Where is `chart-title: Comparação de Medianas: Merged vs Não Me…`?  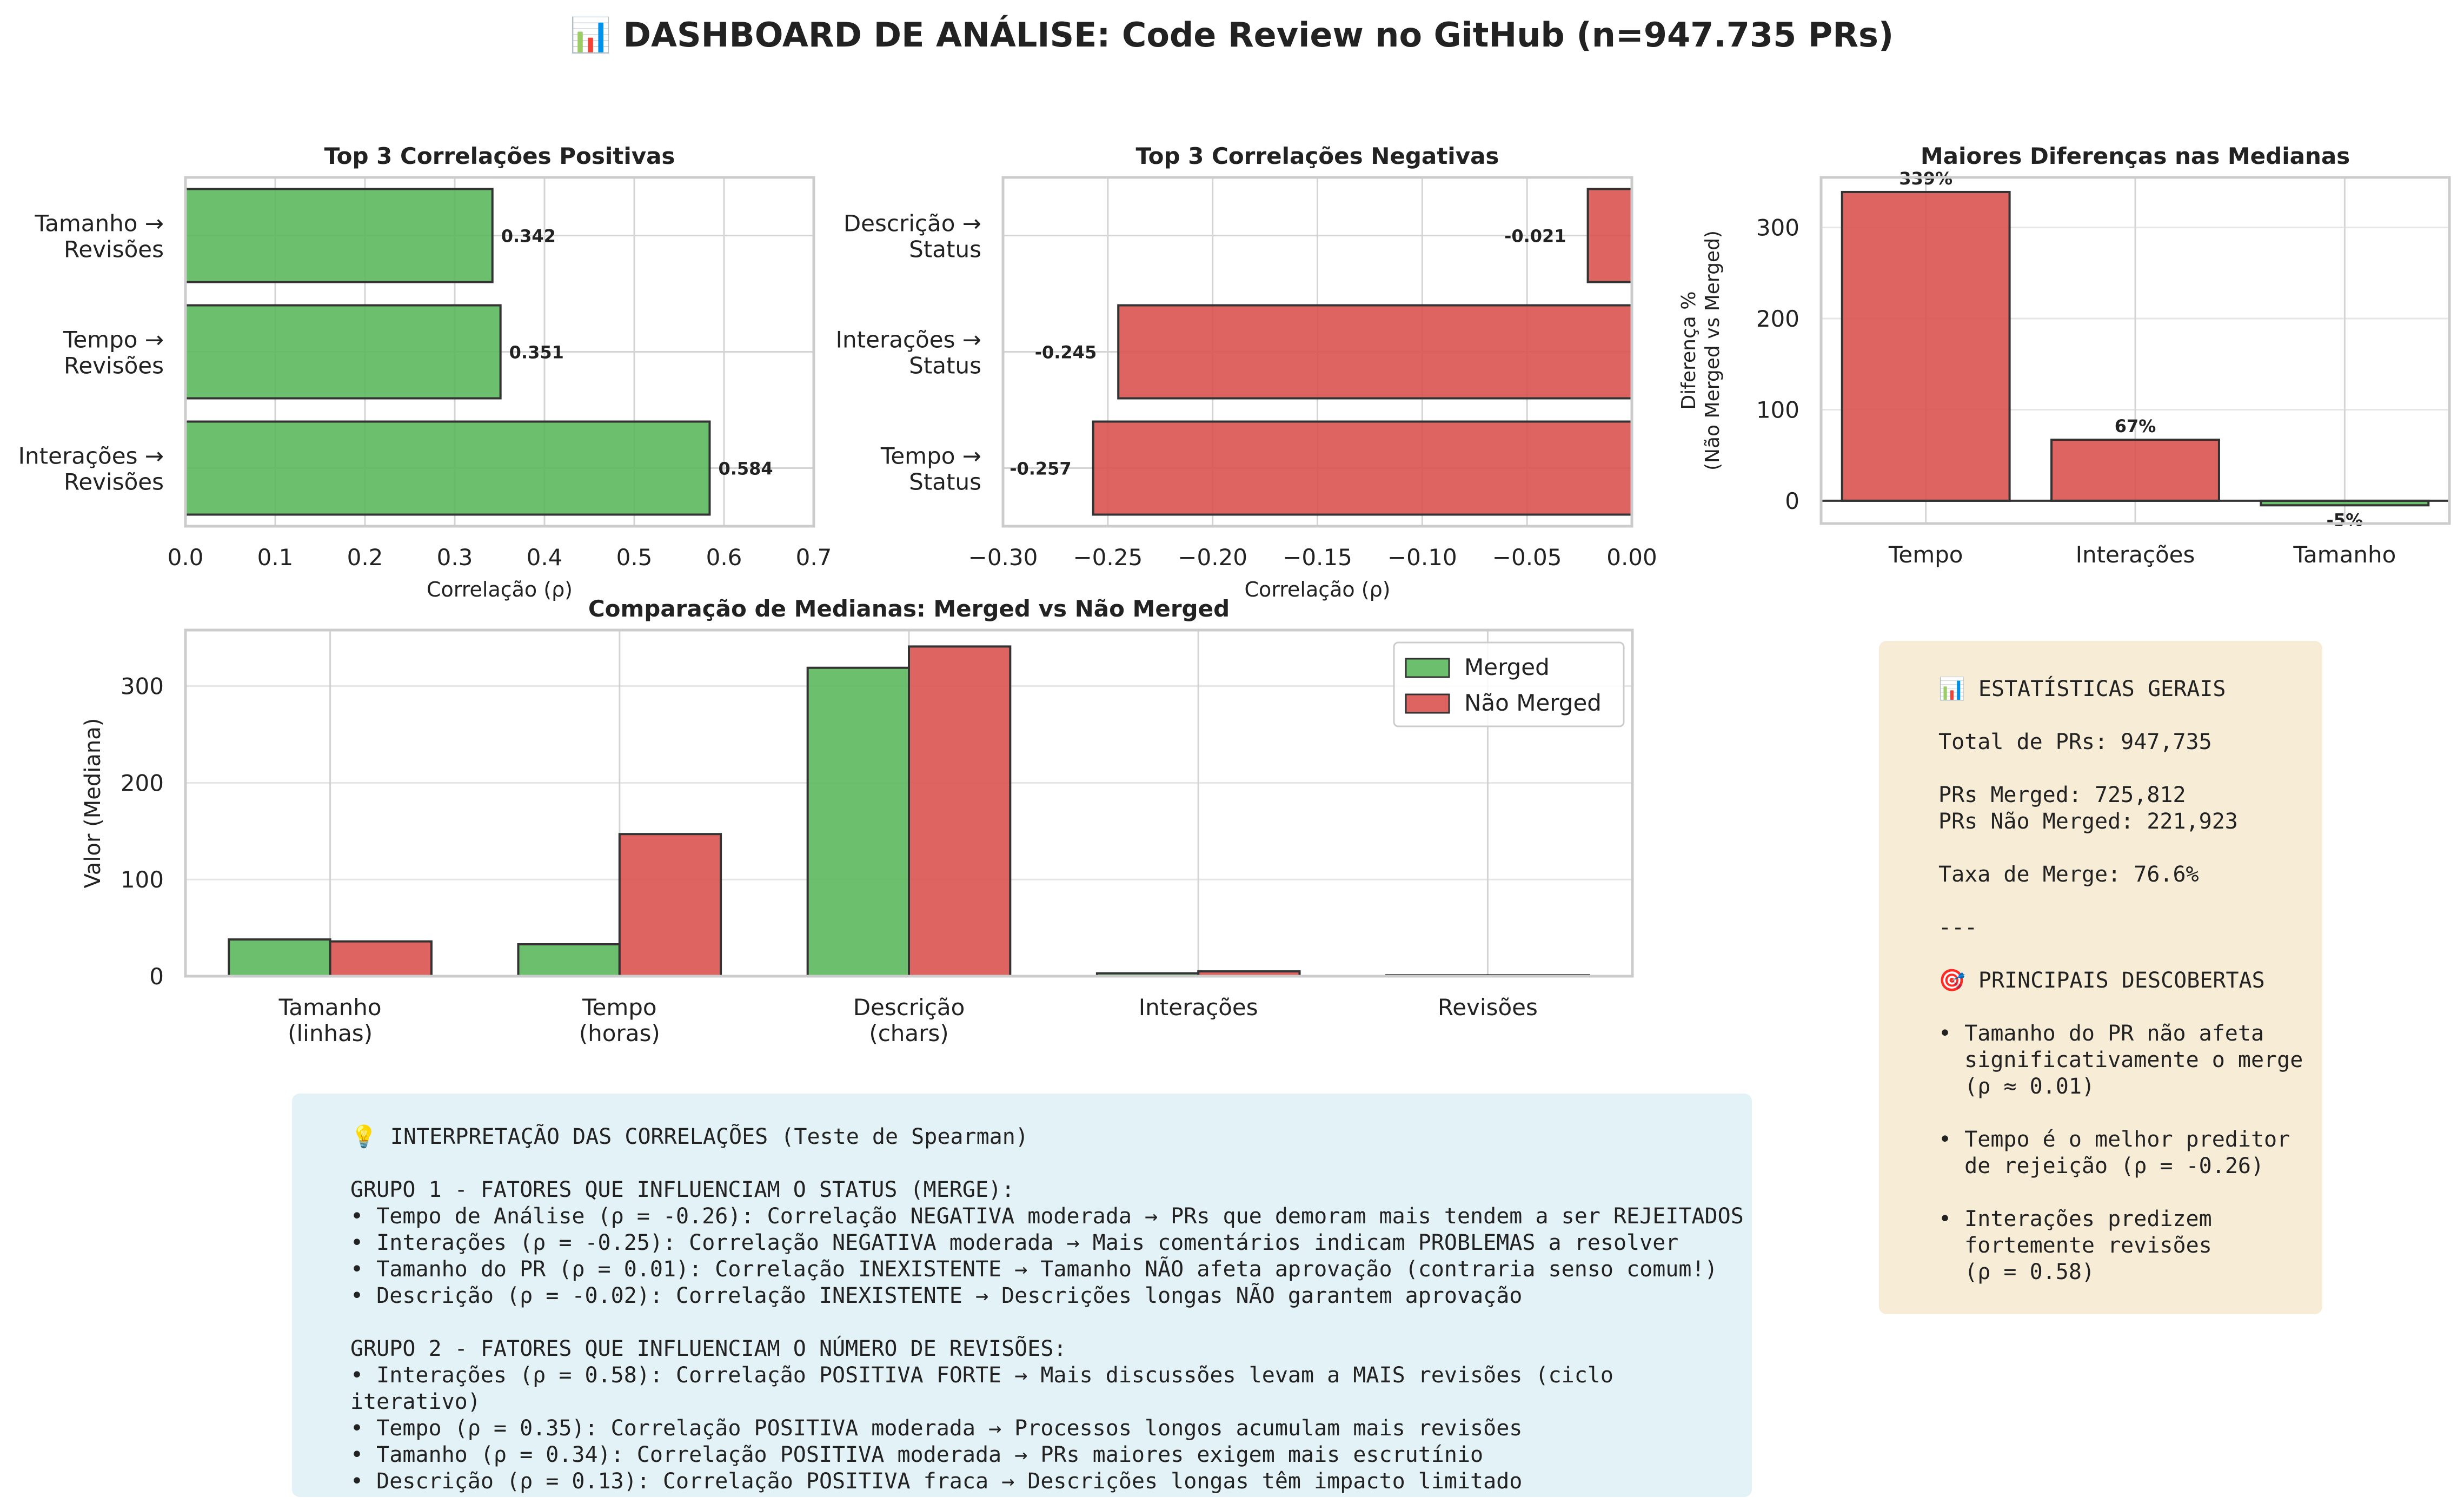 chart-title: Comparação de Medianas: Merged vs Não Me… is located at coordinates (909, 608).